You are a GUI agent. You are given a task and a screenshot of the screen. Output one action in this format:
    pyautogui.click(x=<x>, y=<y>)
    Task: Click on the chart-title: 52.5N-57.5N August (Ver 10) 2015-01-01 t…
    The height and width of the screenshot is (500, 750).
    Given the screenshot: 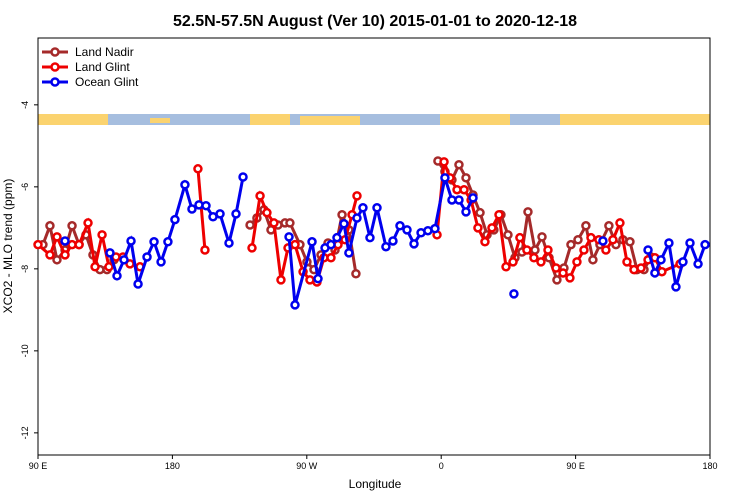 What is the action you would take?
    pyautogui.click(x=375, y=21)
    